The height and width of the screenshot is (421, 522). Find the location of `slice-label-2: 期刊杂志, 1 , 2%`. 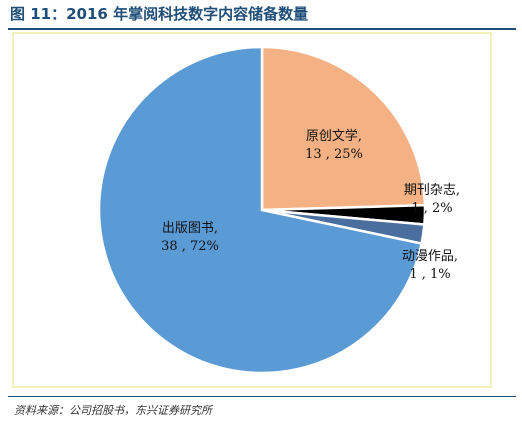

slice-label-2: 期刊杂志, 1 , 2% is located at coordinates (432, 199).